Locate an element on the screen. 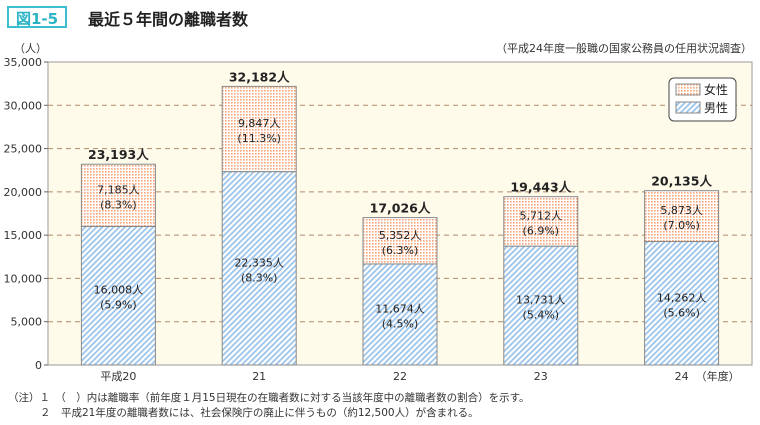 Image resolution: width=760 pixels, height=425 pixels. y-axis-unit: （人） is located at coordinates (30, 48).